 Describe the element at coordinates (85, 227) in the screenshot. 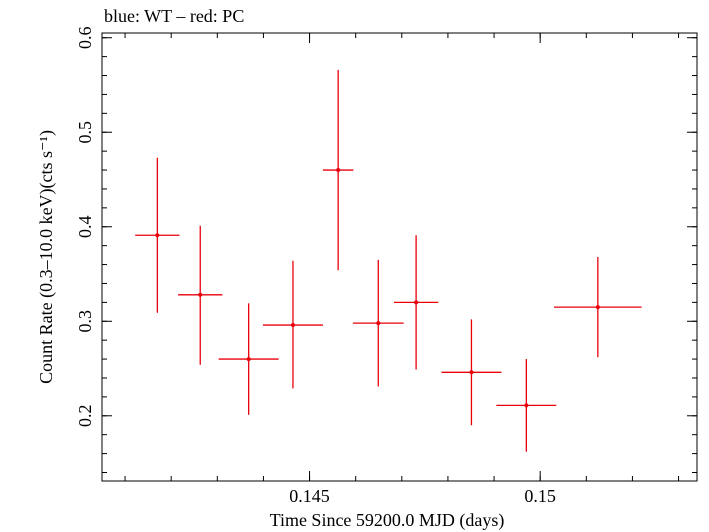

I see `y-tick-label: 0.4` at that location.